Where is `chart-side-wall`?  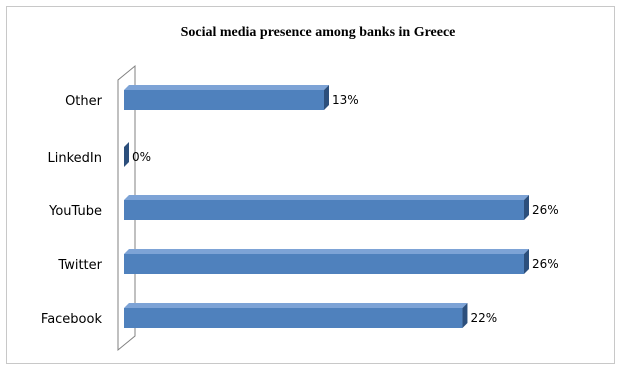 chart-side-wall is located at coordinates (126, 208).